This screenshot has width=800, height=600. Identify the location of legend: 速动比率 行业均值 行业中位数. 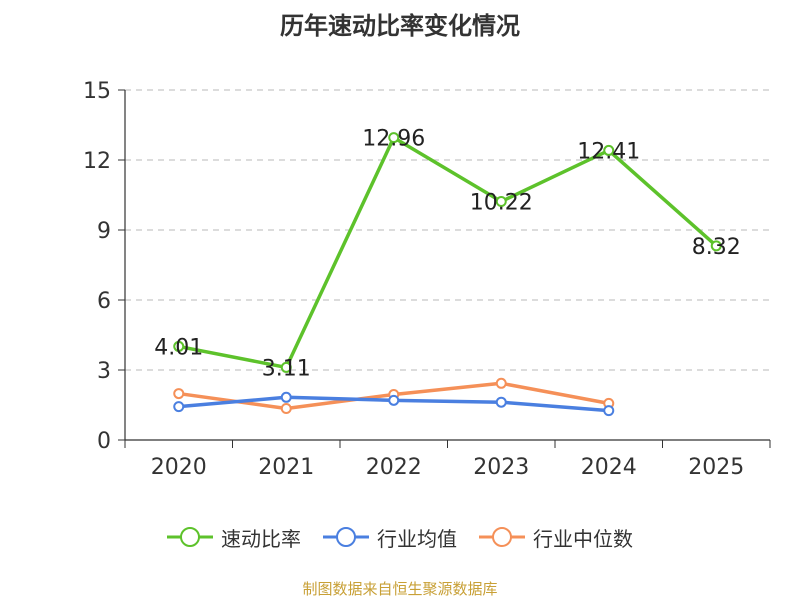
(400, 537).